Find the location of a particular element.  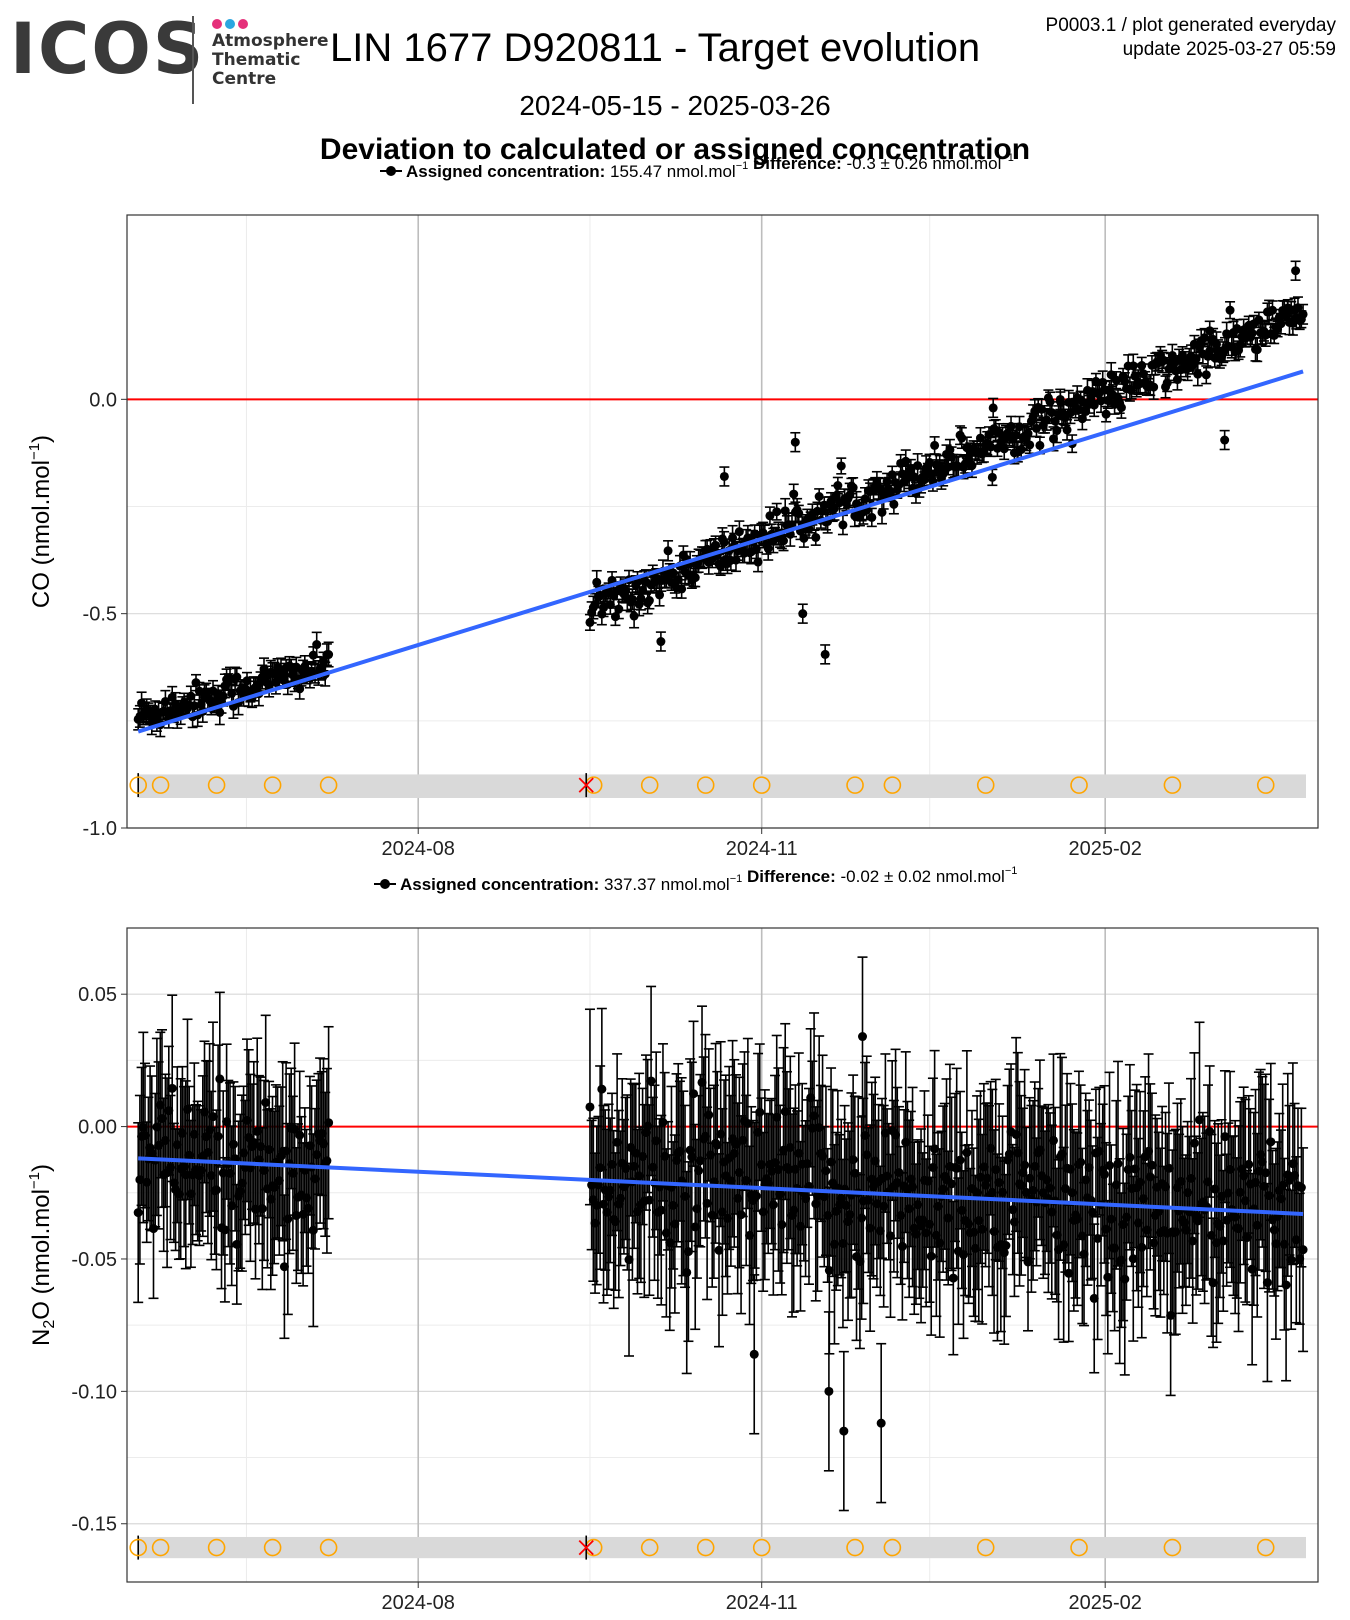

legend-key-point is located at coordinates (391, 171).